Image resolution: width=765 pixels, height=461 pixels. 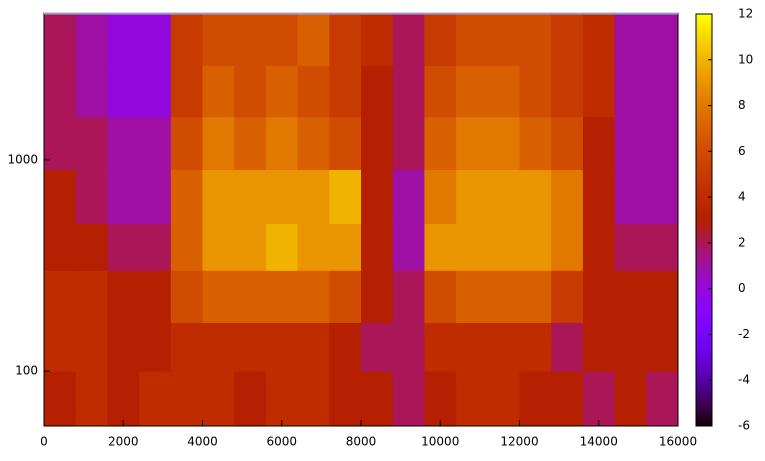 What do you see at coordinates (744, 426) in the screenshot?
I see `colorbar-tick-label: -6` at bounding box center [744, 426].